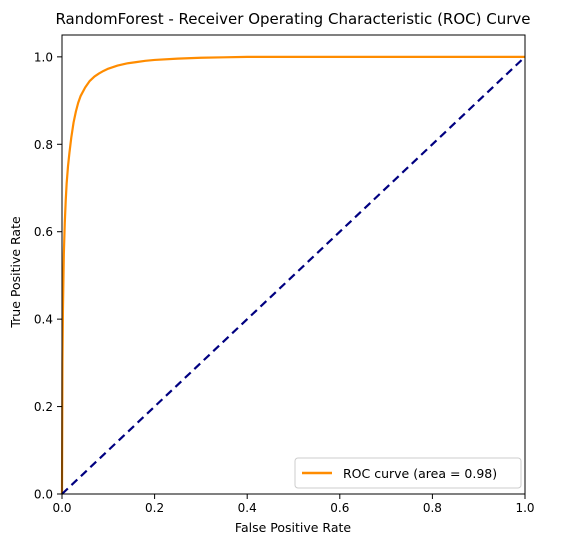  What do you see at coordinates (43, 57) in the screenshot?
I see `y-tick-label: 1.0` at bounding box center [43, 57].